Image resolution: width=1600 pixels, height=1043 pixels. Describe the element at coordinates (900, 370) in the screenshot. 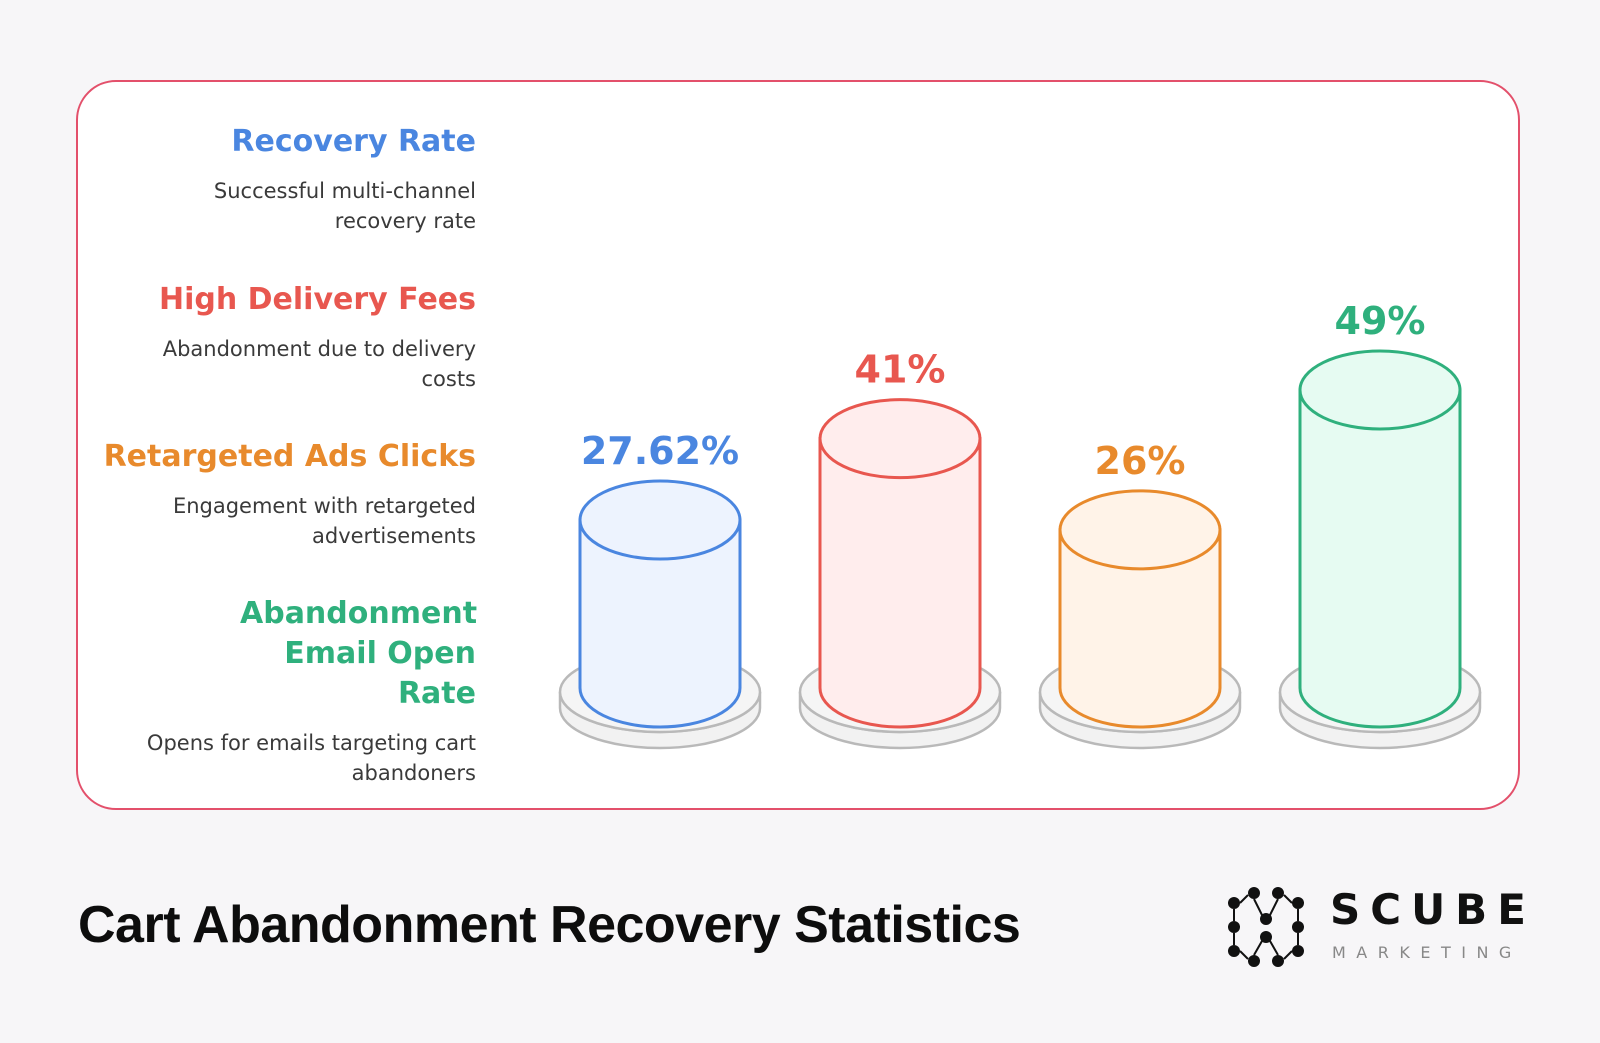

I see `value-label: 41%` at that location.